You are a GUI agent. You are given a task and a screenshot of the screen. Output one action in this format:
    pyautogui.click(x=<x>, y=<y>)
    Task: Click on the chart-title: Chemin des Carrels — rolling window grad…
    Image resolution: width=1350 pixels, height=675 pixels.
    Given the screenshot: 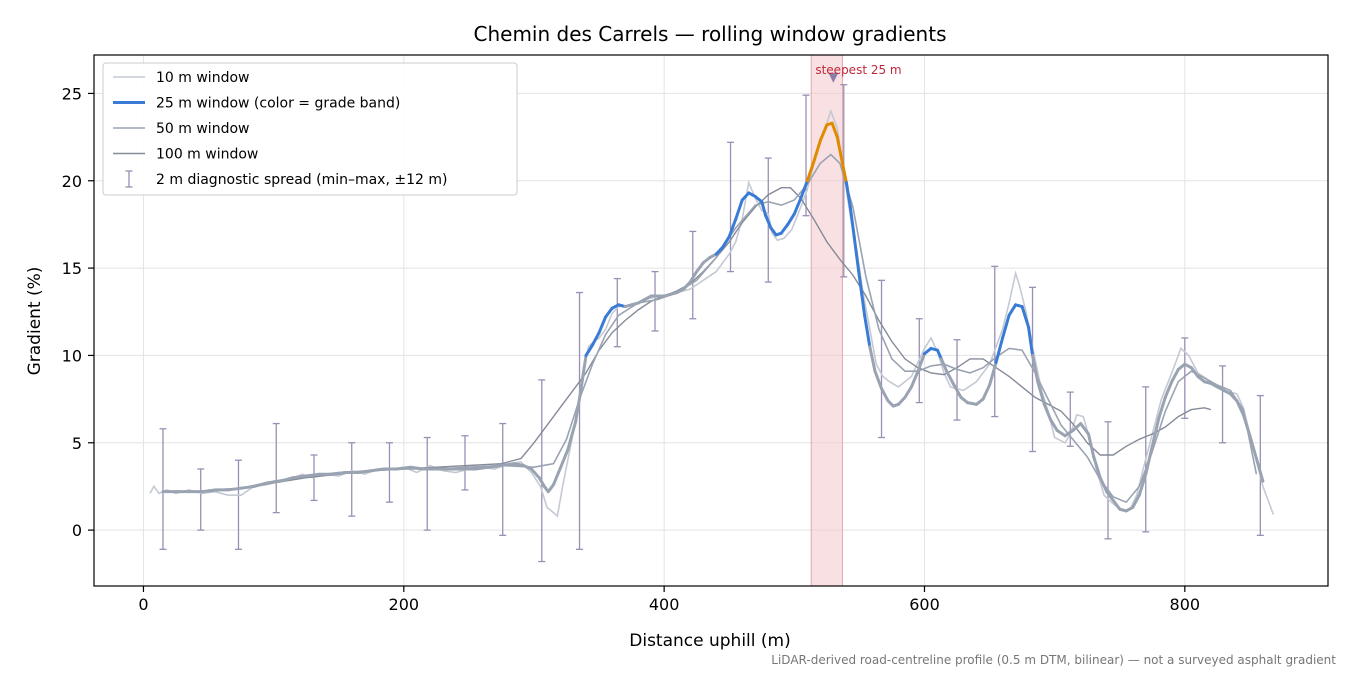 What is the action you would take?
    pyautogui.click(x=710, y=34)
    